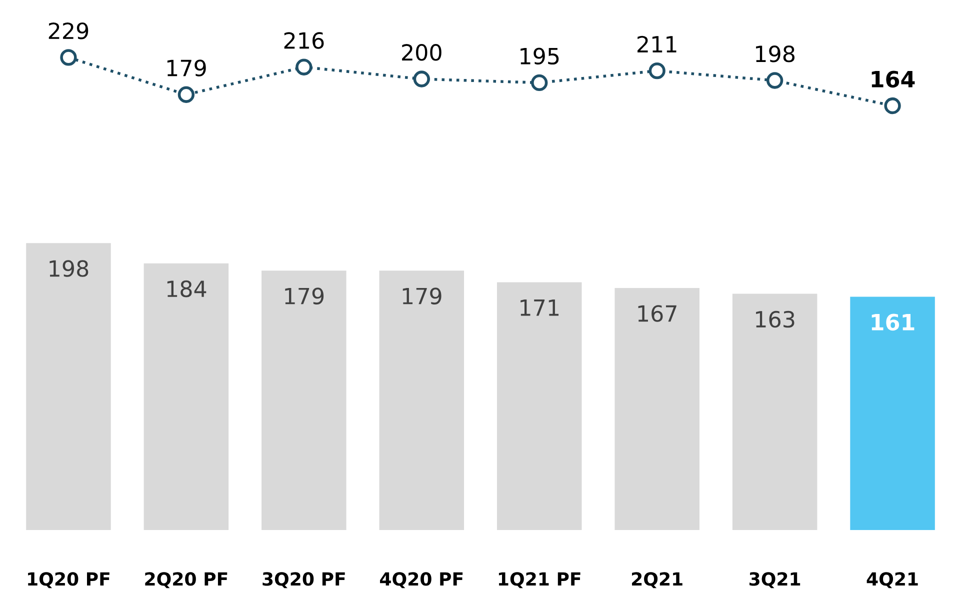  What do you see at coordinates (186, 580) in the screenshot?
I see `x-tick-label: 2Q20 PF` at bounding box center [186, 580].